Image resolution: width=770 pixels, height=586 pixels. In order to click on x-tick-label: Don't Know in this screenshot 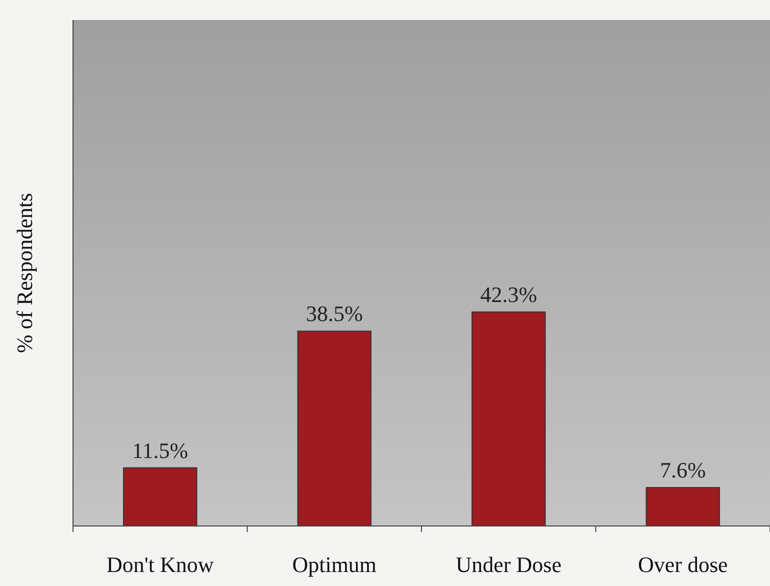, I will do `click(160, 564)`.